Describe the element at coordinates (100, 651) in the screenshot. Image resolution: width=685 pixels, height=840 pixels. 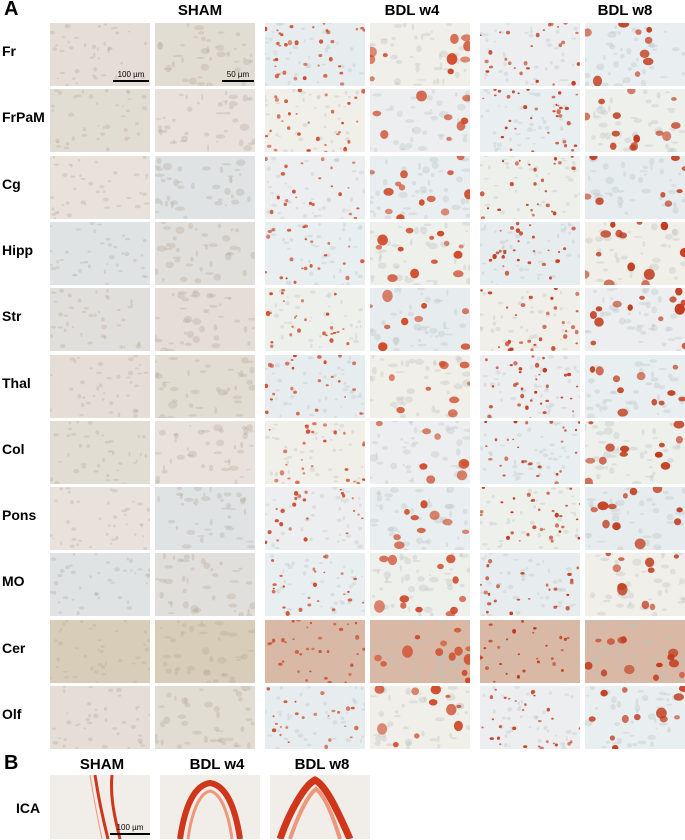
I see `micrograph-cer-sham-low-mag` at that location.